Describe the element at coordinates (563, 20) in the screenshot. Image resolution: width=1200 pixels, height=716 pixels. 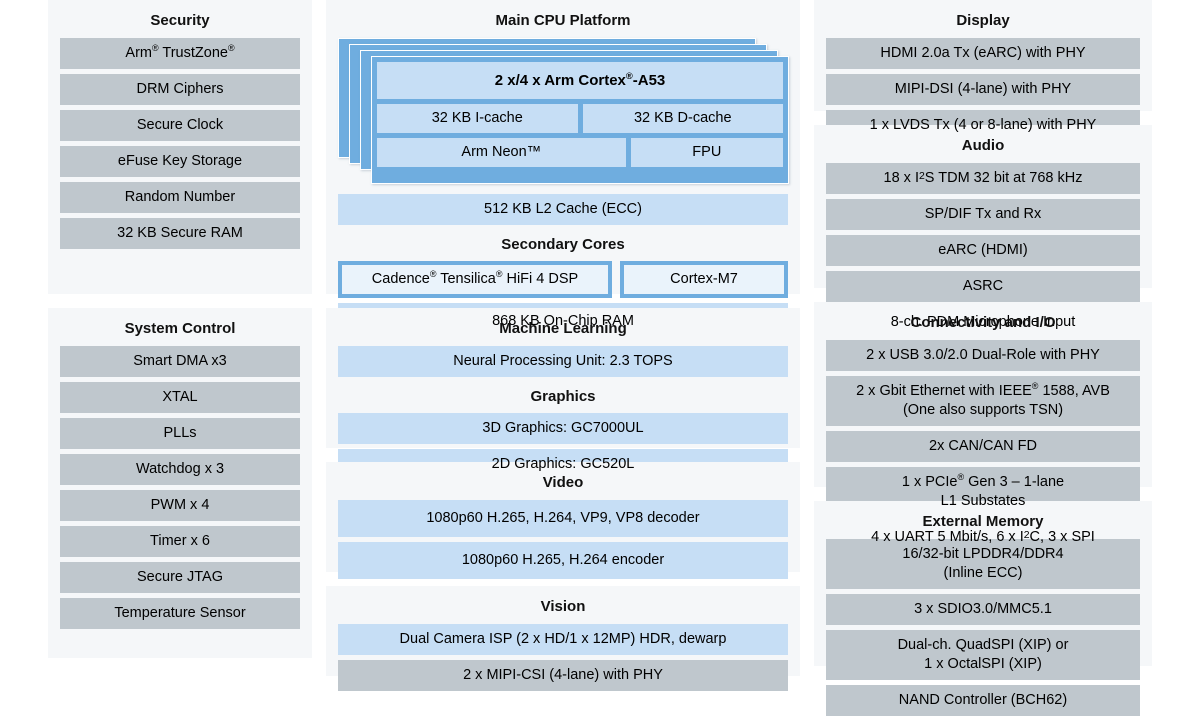
I see `panel-title-main-cpu: Main CPU Platform` at that location.